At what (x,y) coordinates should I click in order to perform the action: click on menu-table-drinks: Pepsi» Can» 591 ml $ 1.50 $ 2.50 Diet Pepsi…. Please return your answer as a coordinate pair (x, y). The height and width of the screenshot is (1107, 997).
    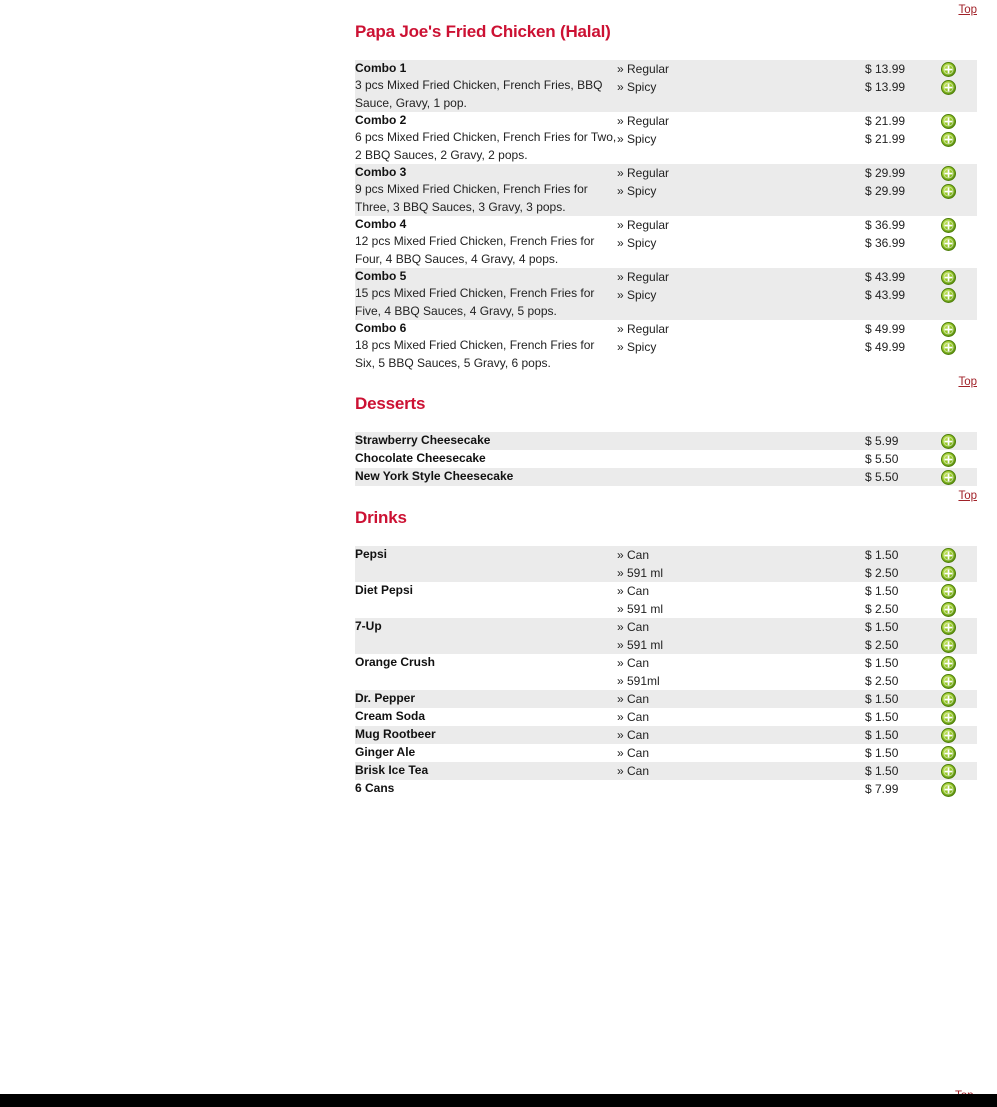
    Looking at the image, I should click on (666, 672).